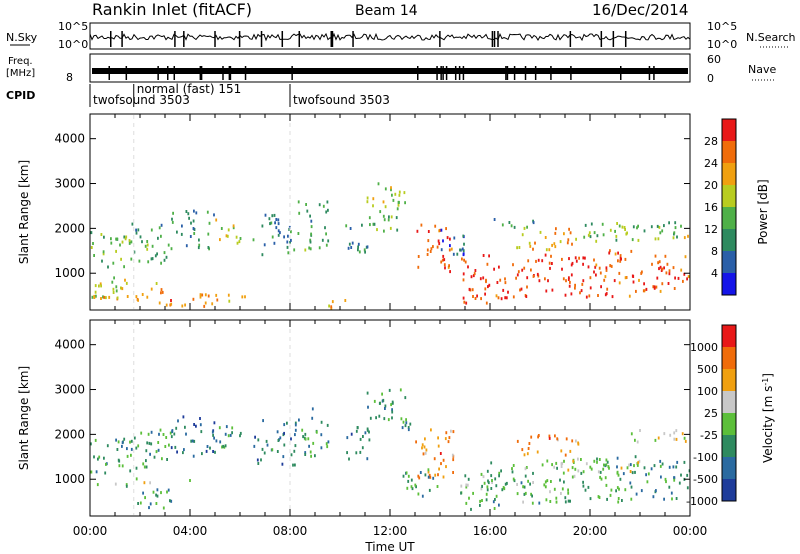 This screenshot has width=800, height=554. What do you see at coordinates (22, 37) in the screenshot?
I see `noise-sky-label: N.Sky` at bounding box center [22, 37].